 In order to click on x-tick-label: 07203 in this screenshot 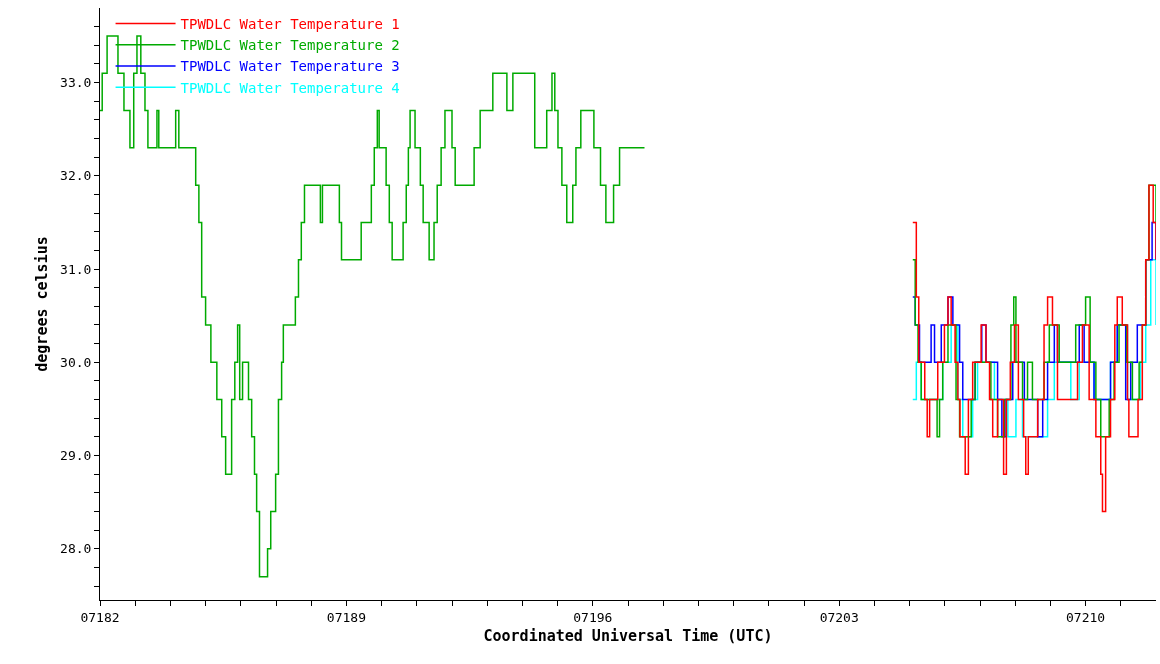, I will do `click(839, 617)`.